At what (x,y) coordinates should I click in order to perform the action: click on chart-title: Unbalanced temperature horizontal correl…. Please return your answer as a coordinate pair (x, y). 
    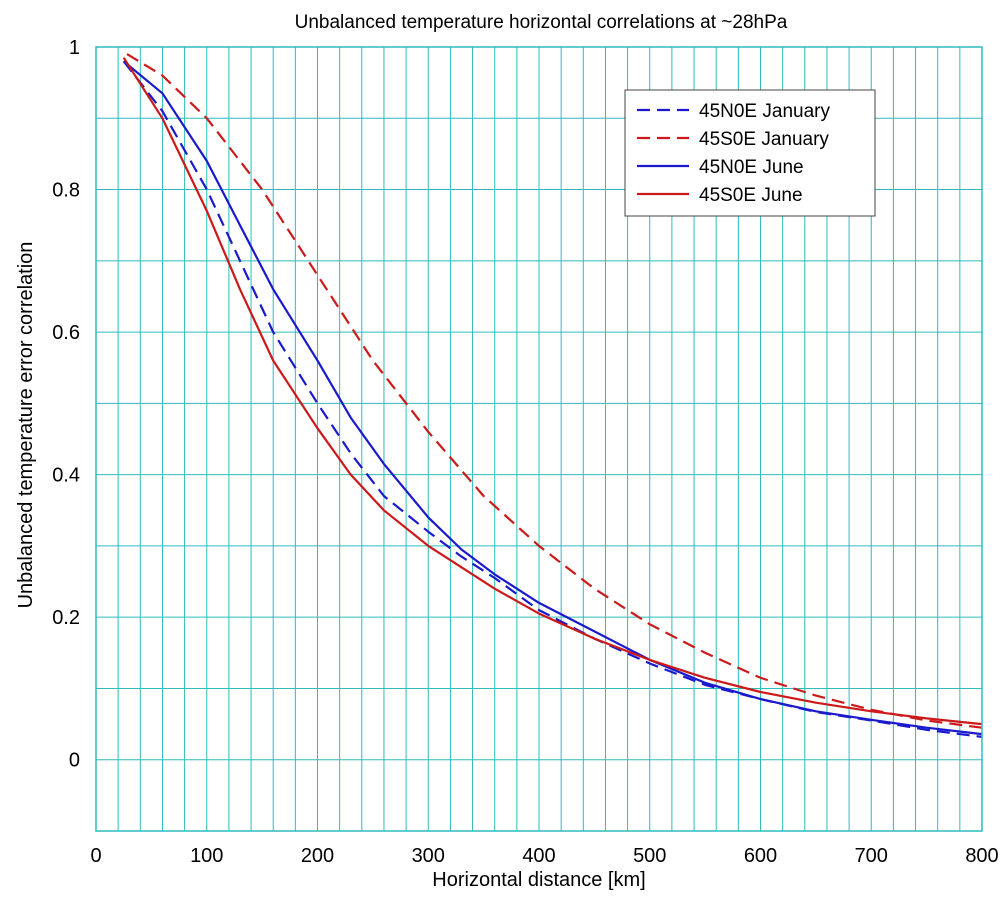
    Looking at the image, I should click on (541, 22).